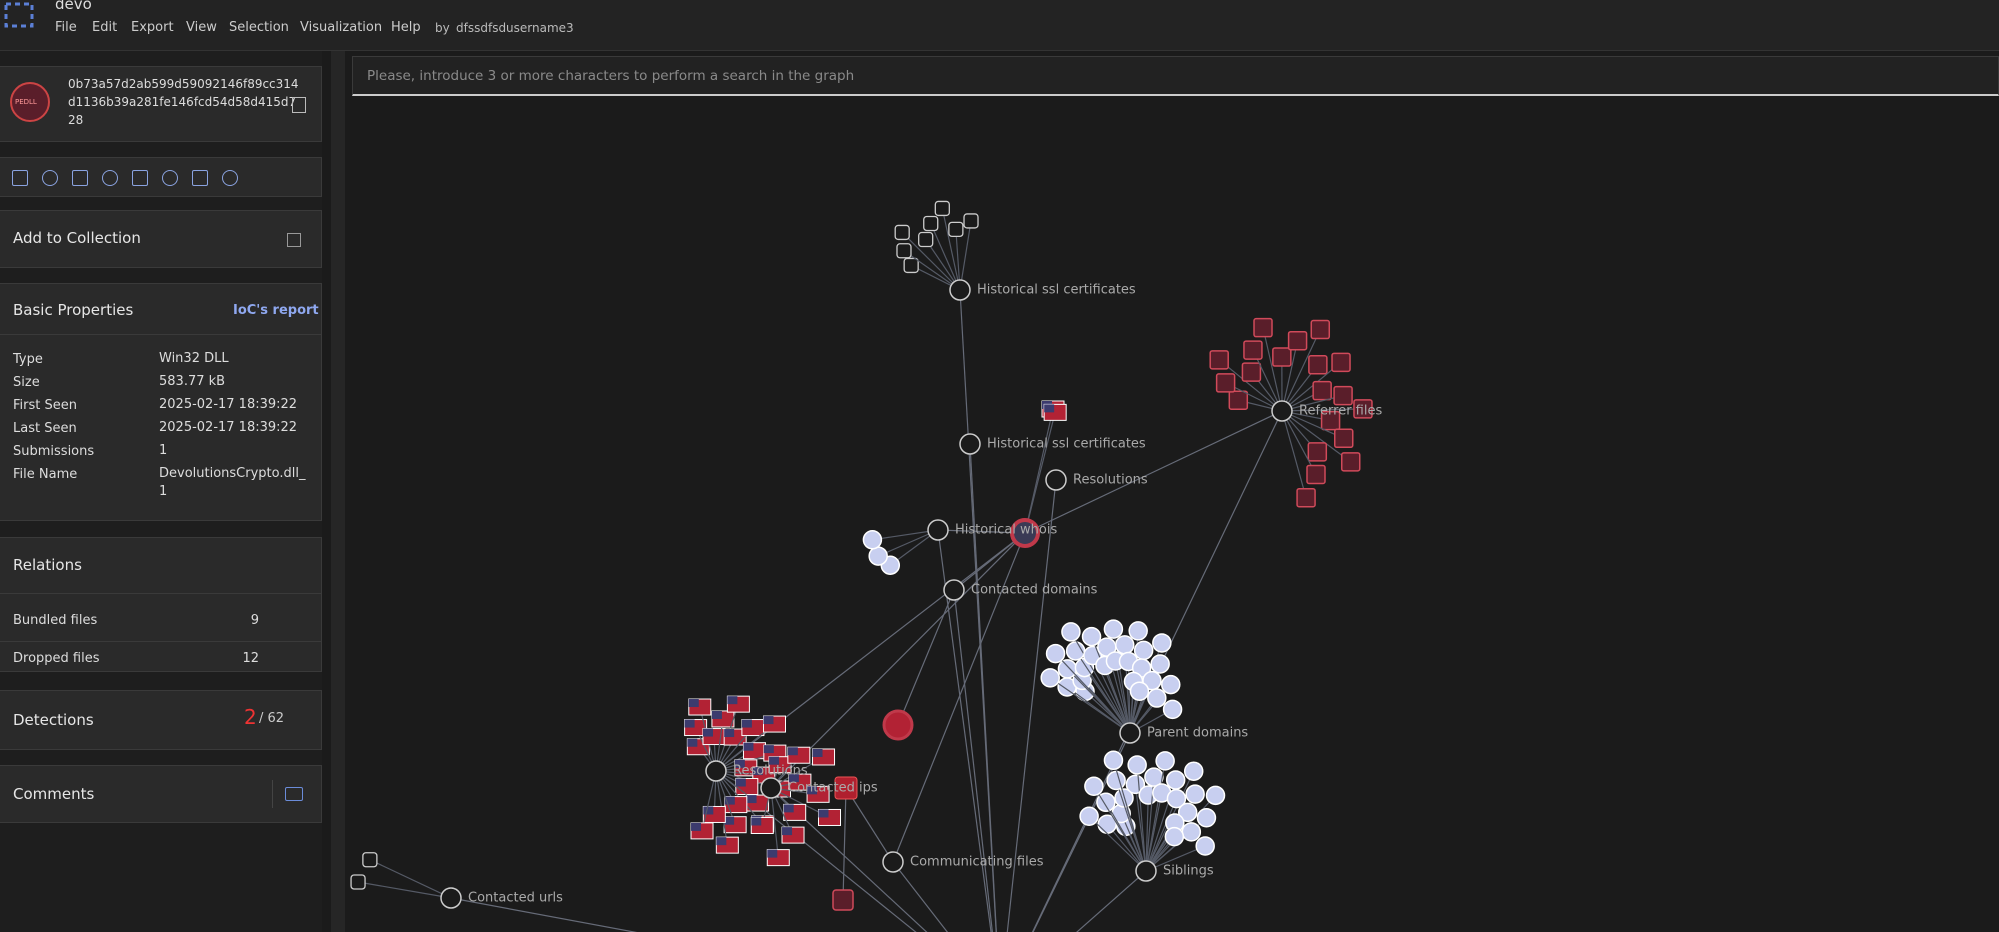  I want to click on selected-node, so click(1025, 533).